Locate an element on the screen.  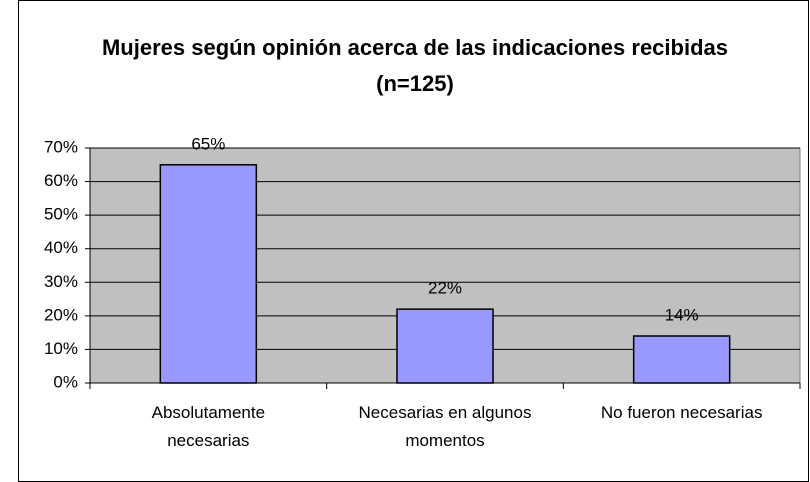
y-tick-label: 50% is located at coordinates (61, 214).